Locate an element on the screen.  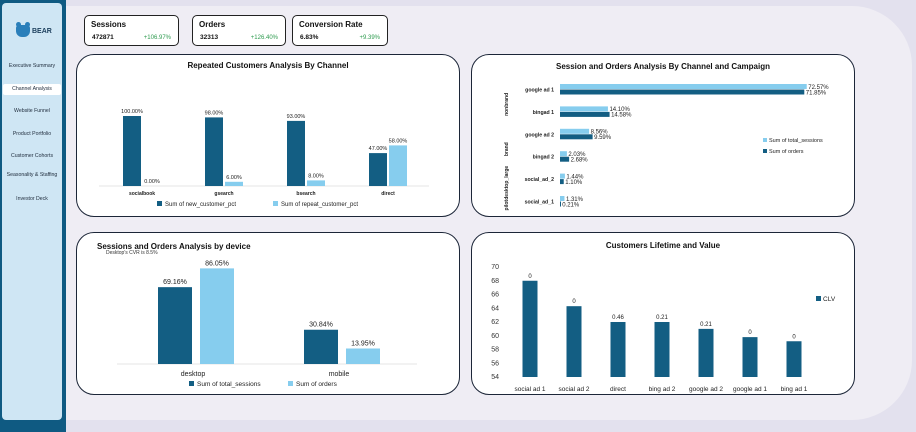
y-tick-label: bingad 1 is located at coordinates (543, 113).